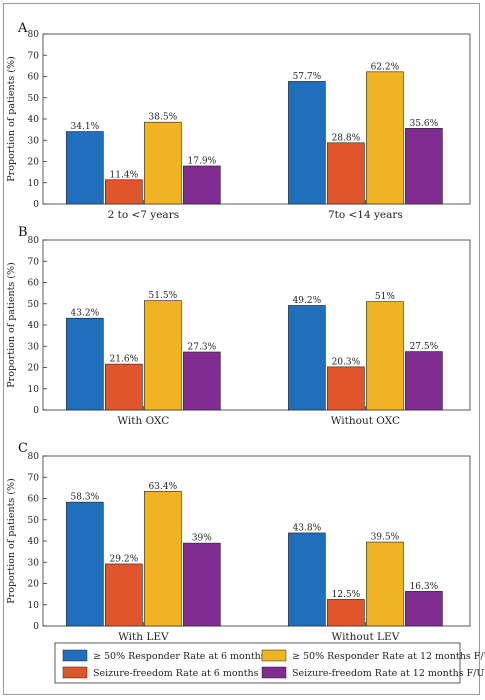 The height and width of the screenshot is (700, 485). Describe the element at coordinates (85, 127) in the screenshot. I see `bar-value-label: 34.1%` at that location.